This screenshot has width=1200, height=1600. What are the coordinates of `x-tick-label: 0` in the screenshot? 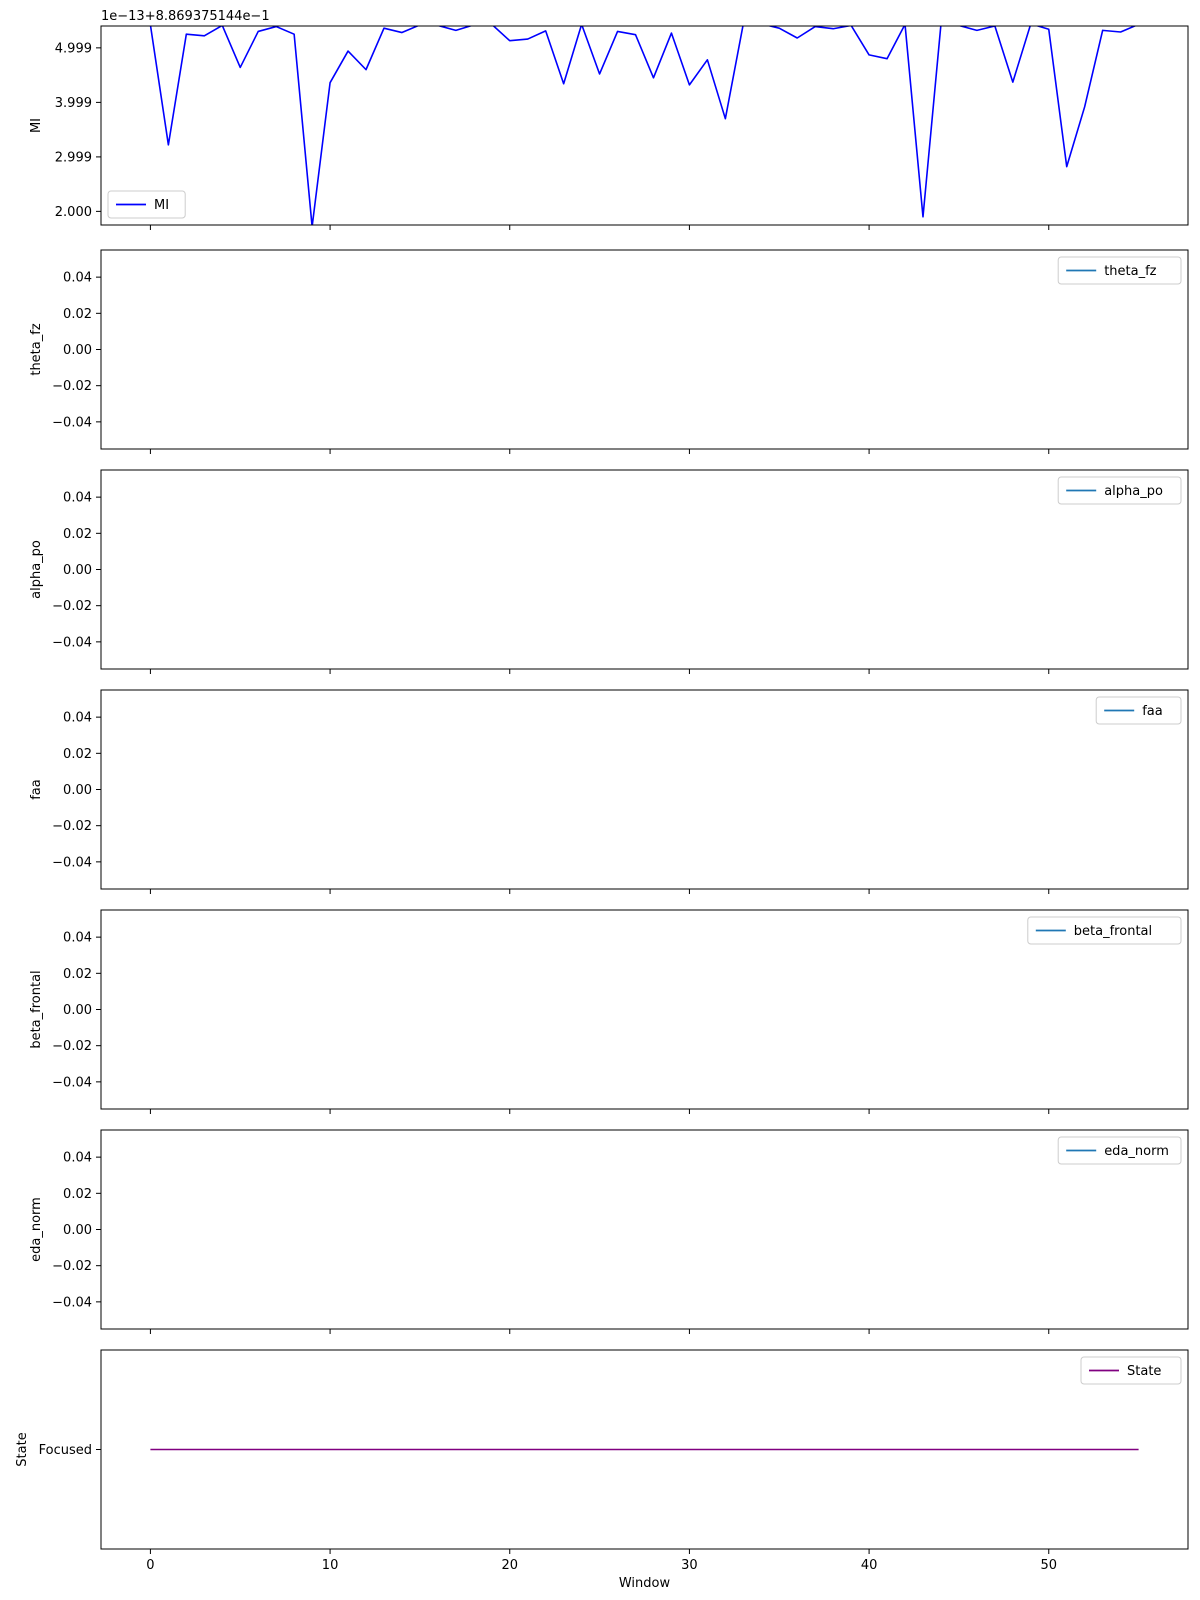 It's located at (150, 1565).